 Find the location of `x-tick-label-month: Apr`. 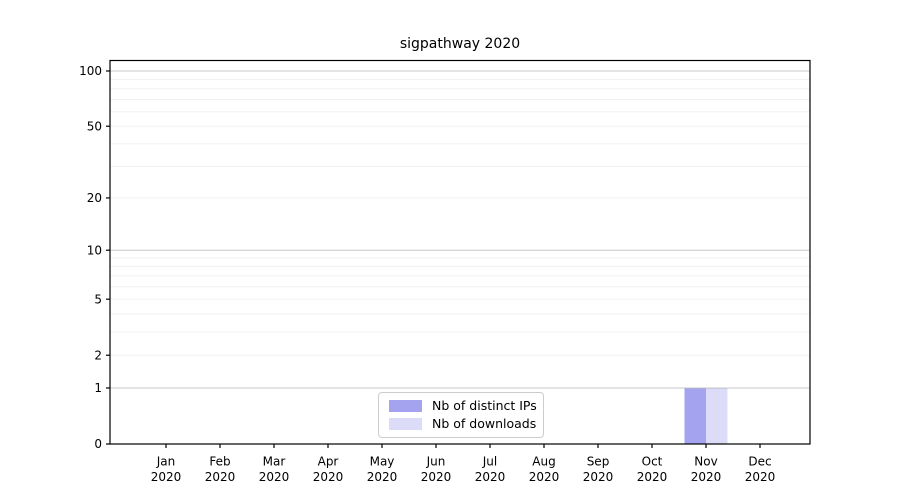

x-tick-label-month: Apr is located at coordinates (328, 462).